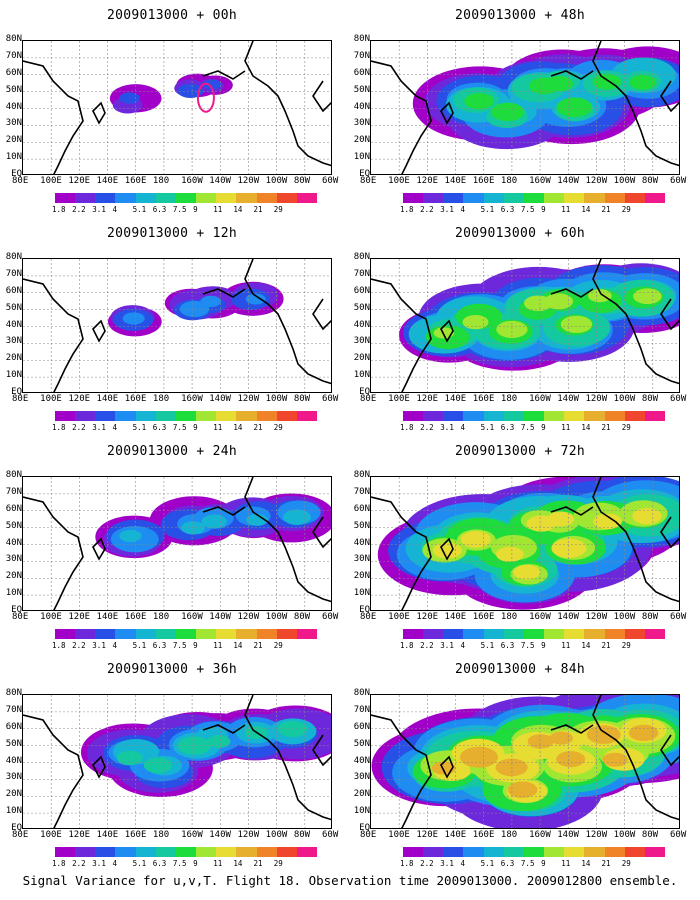  Describe the element at coordinates (16, 610) in the screenshot. I see `lat-tick-label: EQ` at that location.